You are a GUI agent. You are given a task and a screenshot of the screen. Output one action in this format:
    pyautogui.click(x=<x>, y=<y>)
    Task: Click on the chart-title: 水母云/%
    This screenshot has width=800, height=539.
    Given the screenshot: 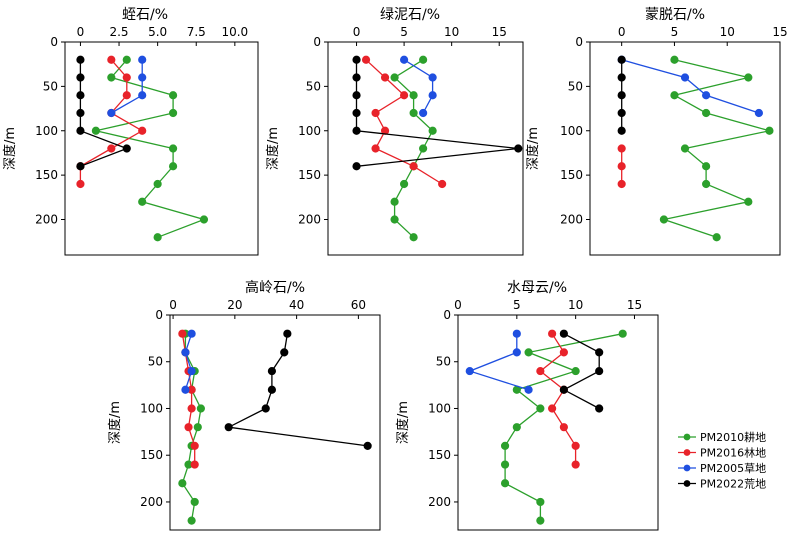 What is the action you would take?
    pyautogui.click(x=537, y=288)
    